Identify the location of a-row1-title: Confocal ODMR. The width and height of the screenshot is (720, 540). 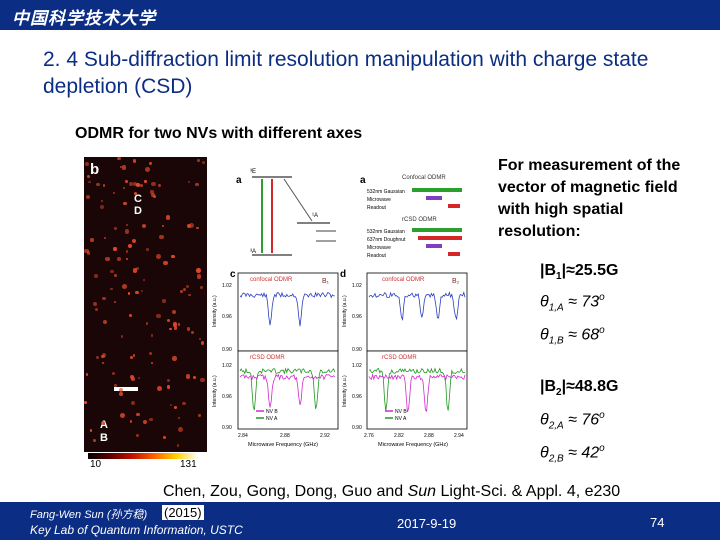
(424, 178).